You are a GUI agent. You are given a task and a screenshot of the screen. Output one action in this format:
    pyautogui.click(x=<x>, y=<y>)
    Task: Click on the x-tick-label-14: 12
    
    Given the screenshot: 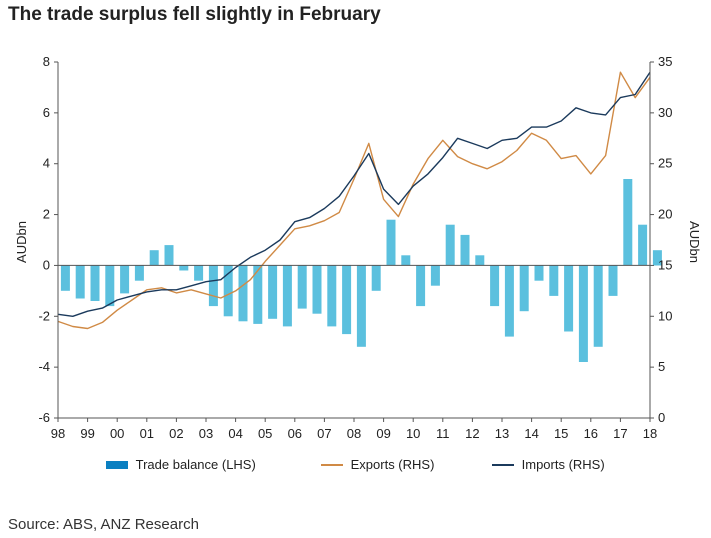 What is the action you would take?
    pyautogui.click(x=472, y=433)
    